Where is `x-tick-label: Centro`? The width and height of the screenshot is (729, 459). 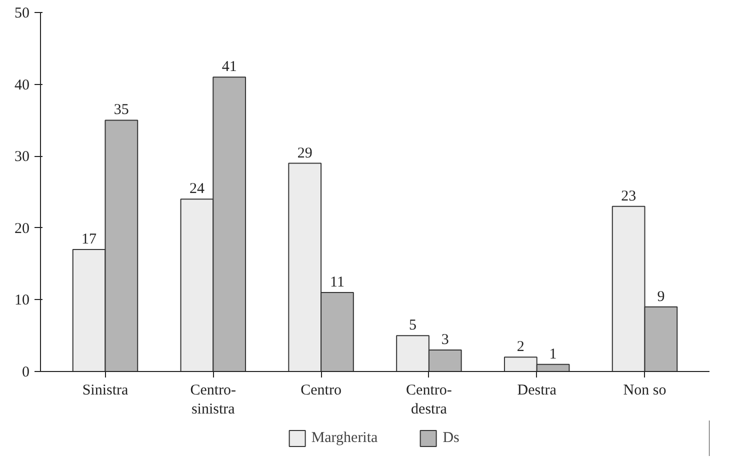
x-tick-label: Centro is located at coordinates (321, 390).